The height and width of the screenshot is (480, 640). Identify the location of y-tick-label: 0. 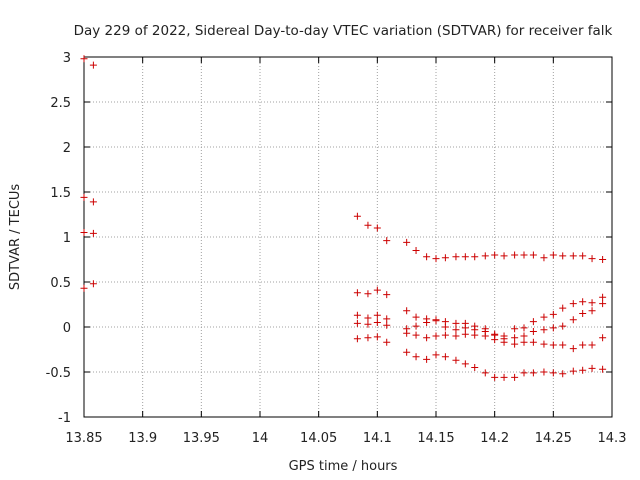
(67, 328).